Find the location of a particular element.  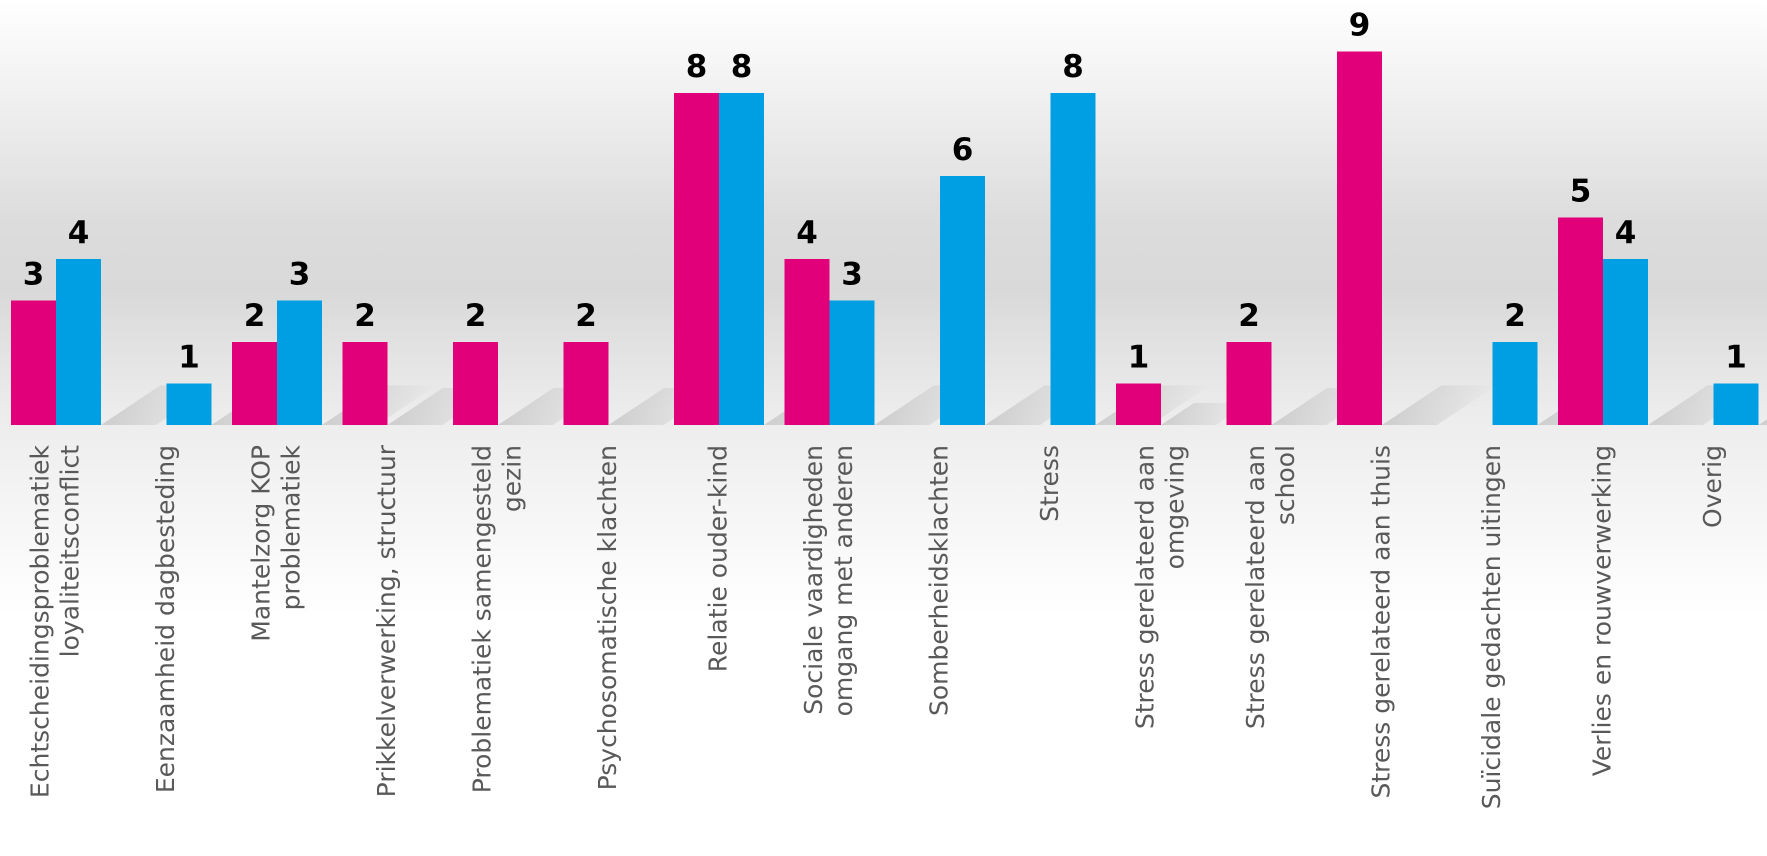

category-label-line: problematiek is located at coordinates (290, 527).